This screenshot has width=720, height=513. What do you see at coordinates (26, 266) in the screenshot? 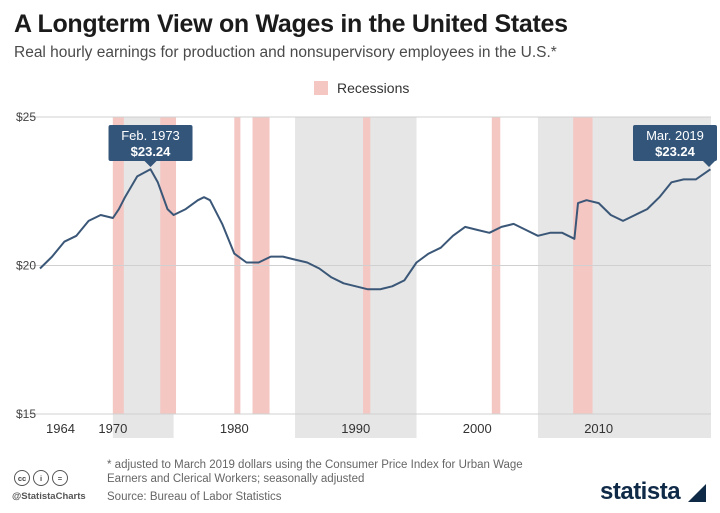
I see `y-tick-label: $20` at bounding box center [26, 266].